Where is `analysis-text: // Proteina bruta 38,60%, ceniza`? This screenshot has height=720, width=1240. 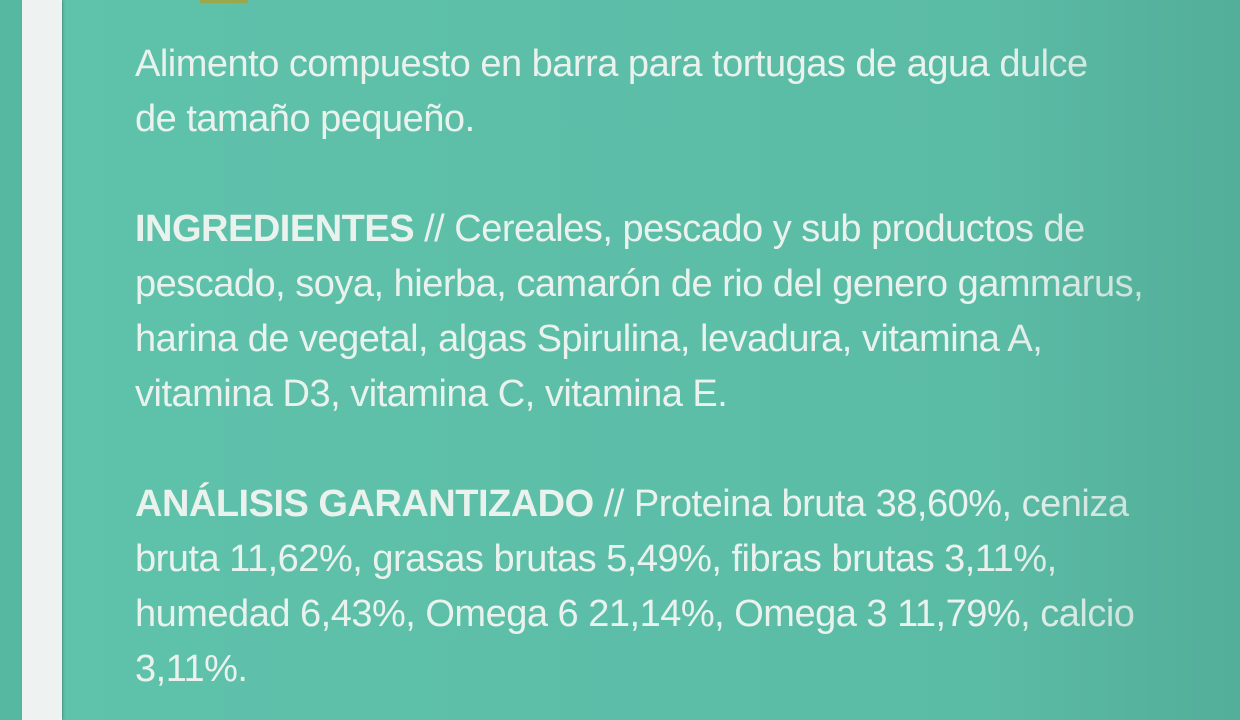 analysis-text: // Proteina bruta 38,60%, ceniza is located at coordinates (866, 504).